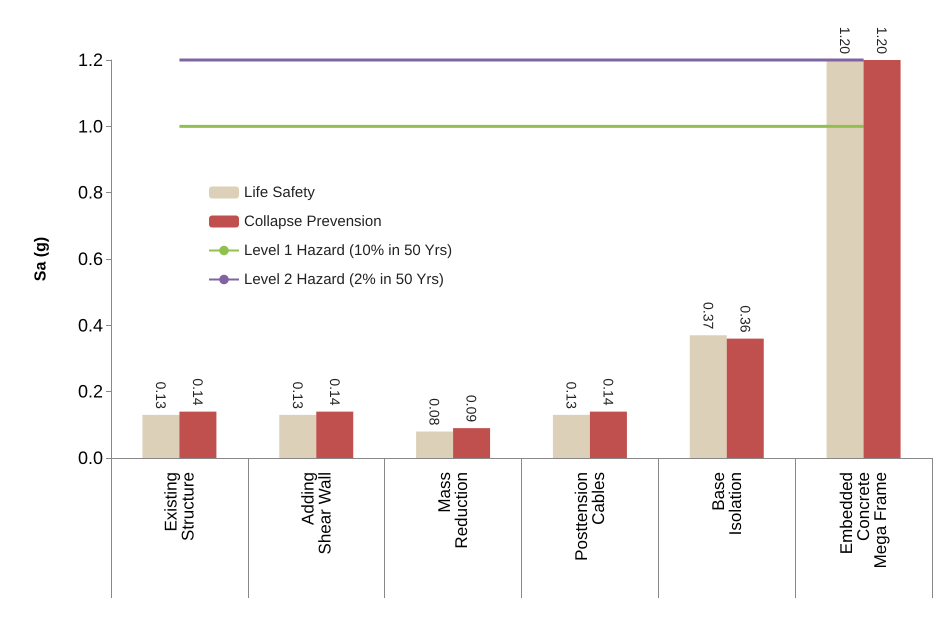 This screenshot has height=619, width=944. I want to click on x-tick-label: Mass Reduction, so click(453, 510).